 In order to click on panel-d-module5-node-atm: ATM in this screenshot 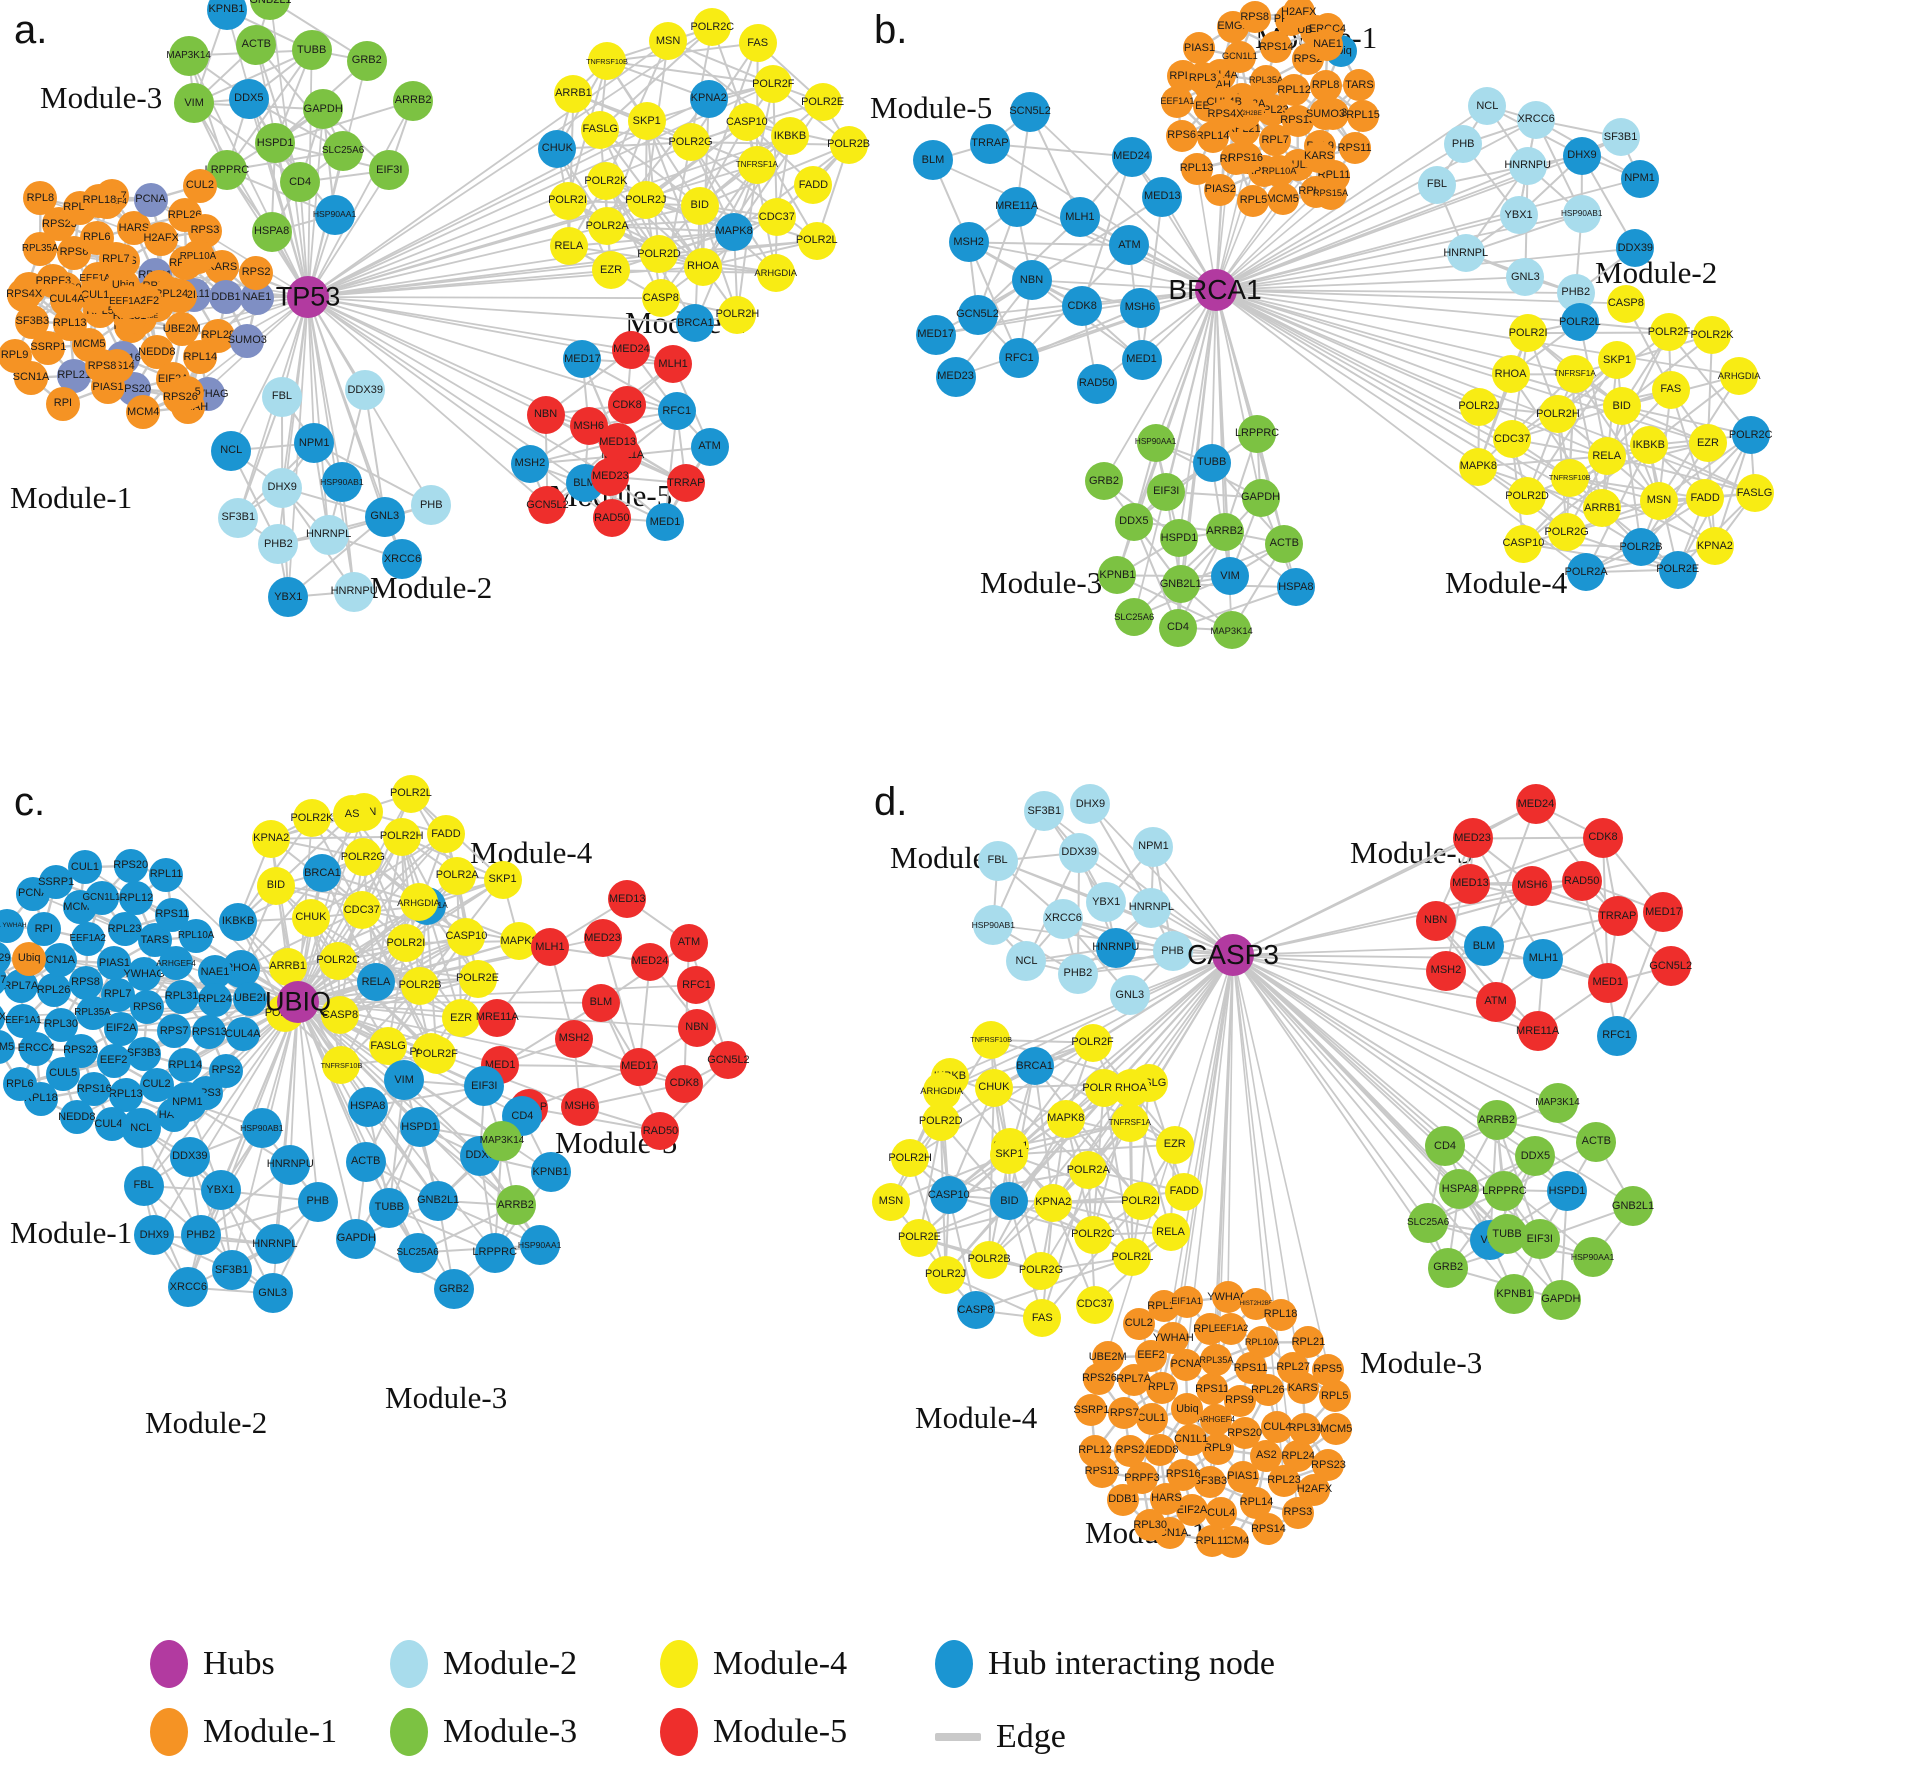, I will do `click(1495, 1001)`.